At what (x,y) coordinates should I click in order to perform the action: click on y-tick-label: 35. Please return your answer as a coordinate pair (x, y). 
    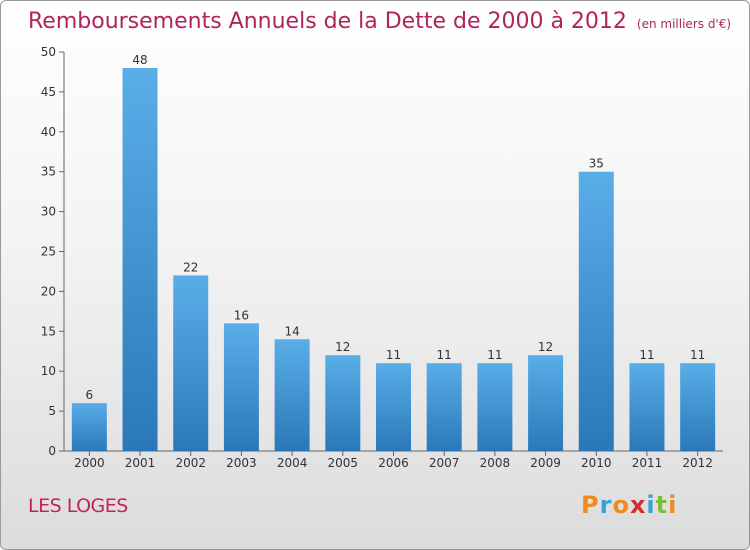
    Looking at the image, I should click on (48, 172).